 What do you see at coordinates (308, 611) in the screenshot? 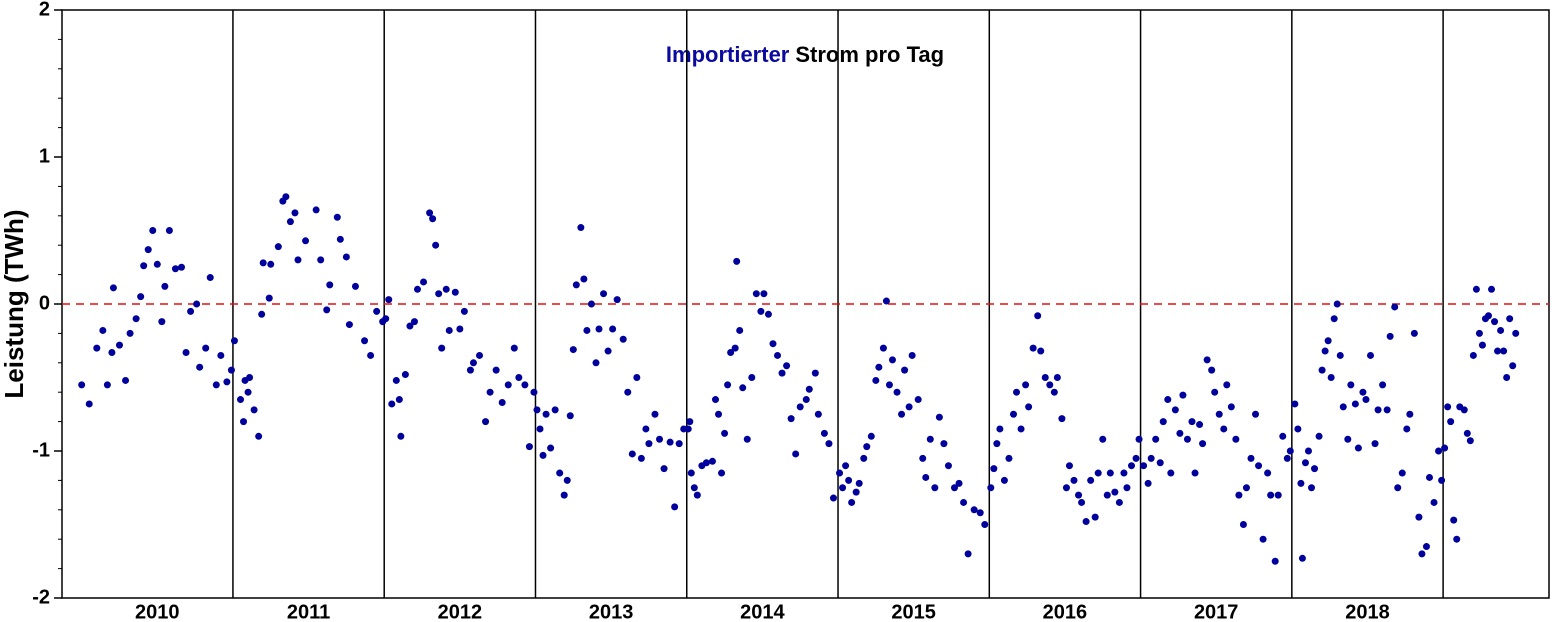
I see `x-tick-label: 2011` at bounding box center [308, 611].